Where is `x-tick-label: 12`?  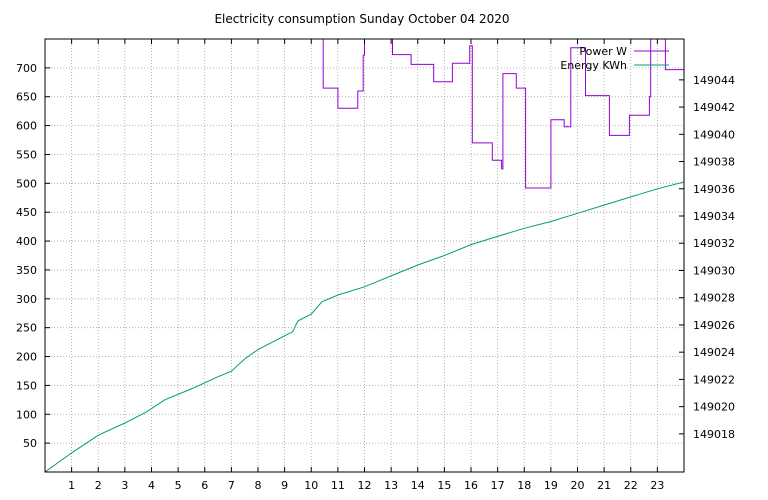
x-tick-label: 12 is located at coordinates (365, 485).